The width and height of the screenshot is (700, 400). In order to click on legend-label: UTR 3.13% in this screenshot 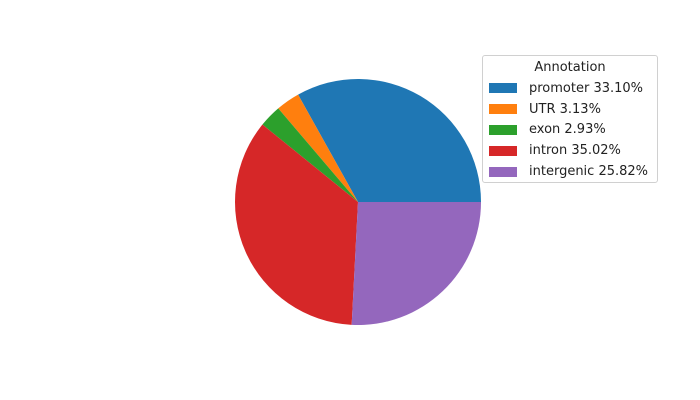, I will do `click(565, 109)`.